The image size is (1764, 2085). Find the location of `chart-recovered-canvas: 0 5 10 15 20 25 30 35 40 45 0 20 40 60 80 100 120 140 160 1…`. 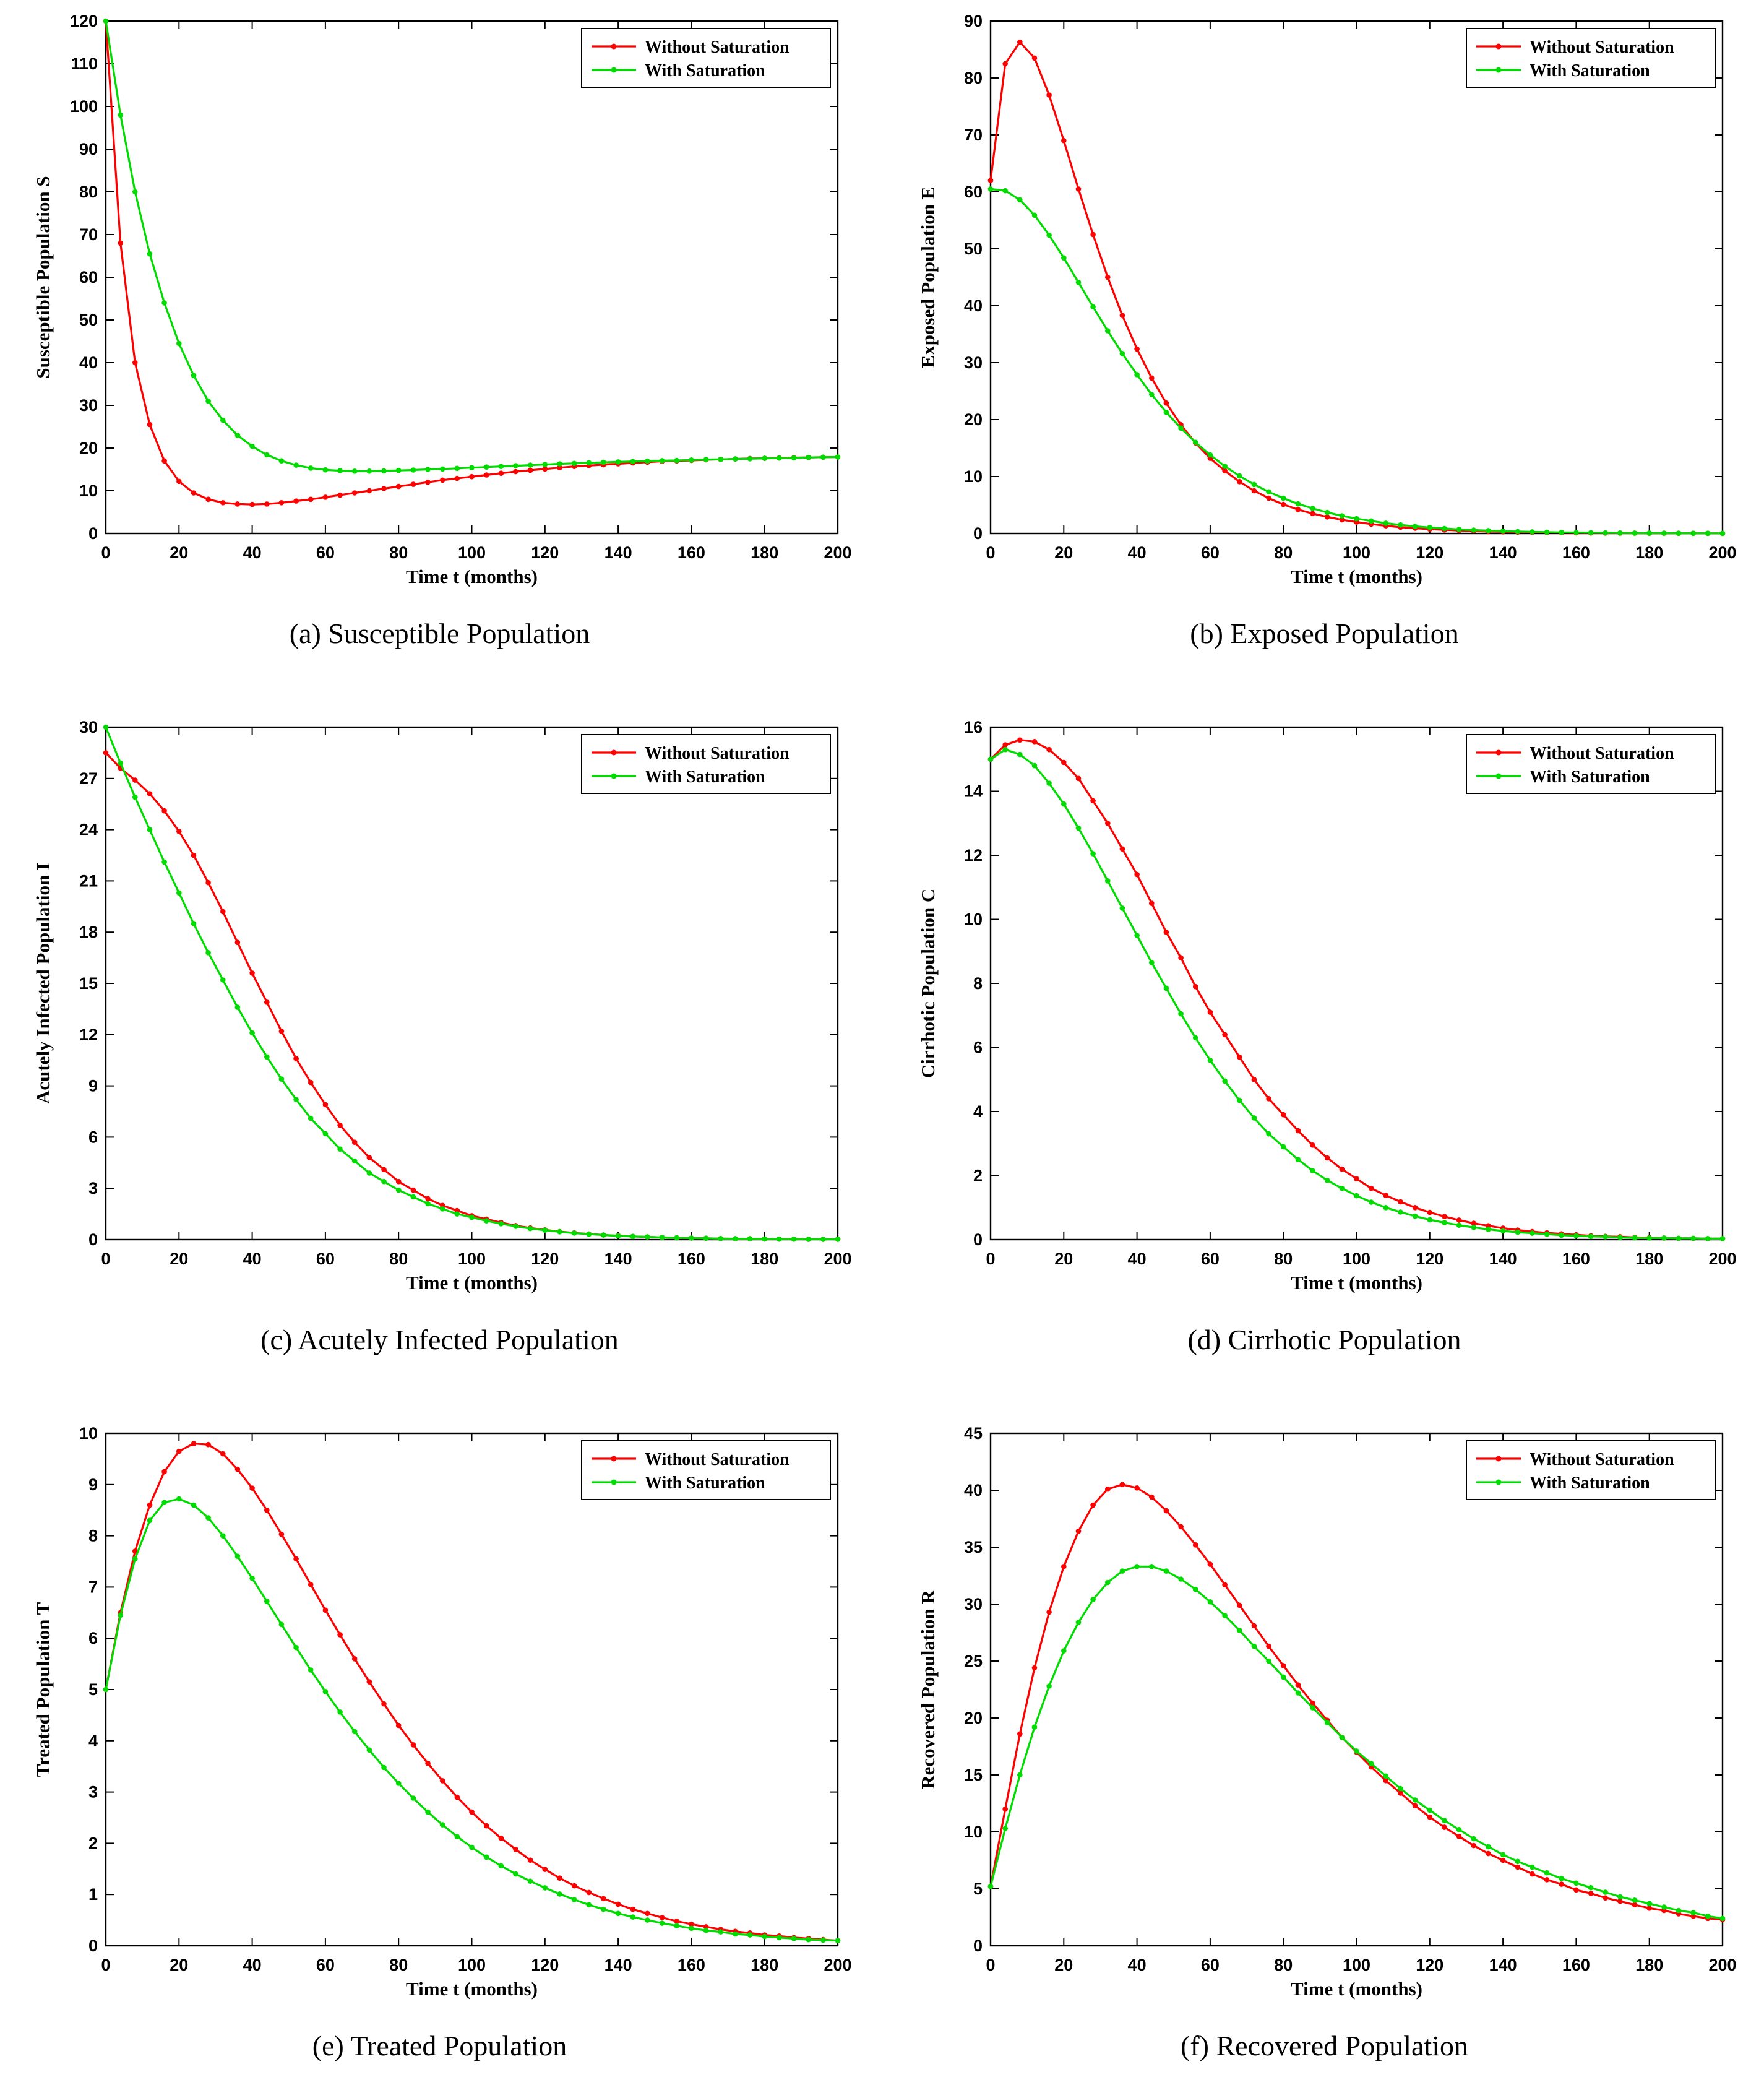

chart-recovered-canvas: 0 5 10 15 20 25 30 35 40 45 0 20 40 60 80 100 120 140 160 1… is located at coordinates (1324, 1714).